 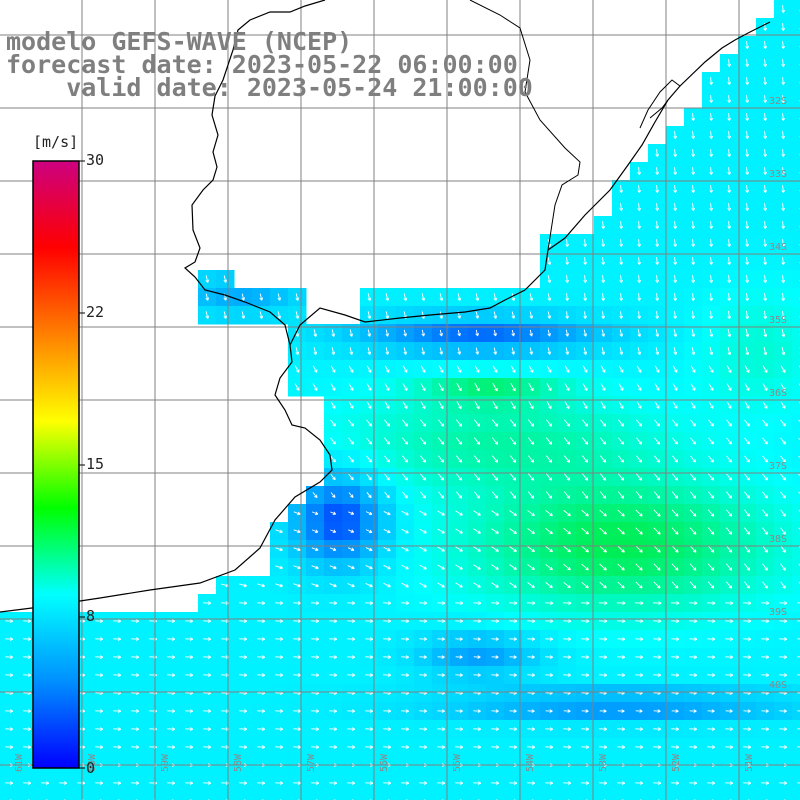 I want to click on colorbar-tick-15: 15, so click(x=95, y=464).